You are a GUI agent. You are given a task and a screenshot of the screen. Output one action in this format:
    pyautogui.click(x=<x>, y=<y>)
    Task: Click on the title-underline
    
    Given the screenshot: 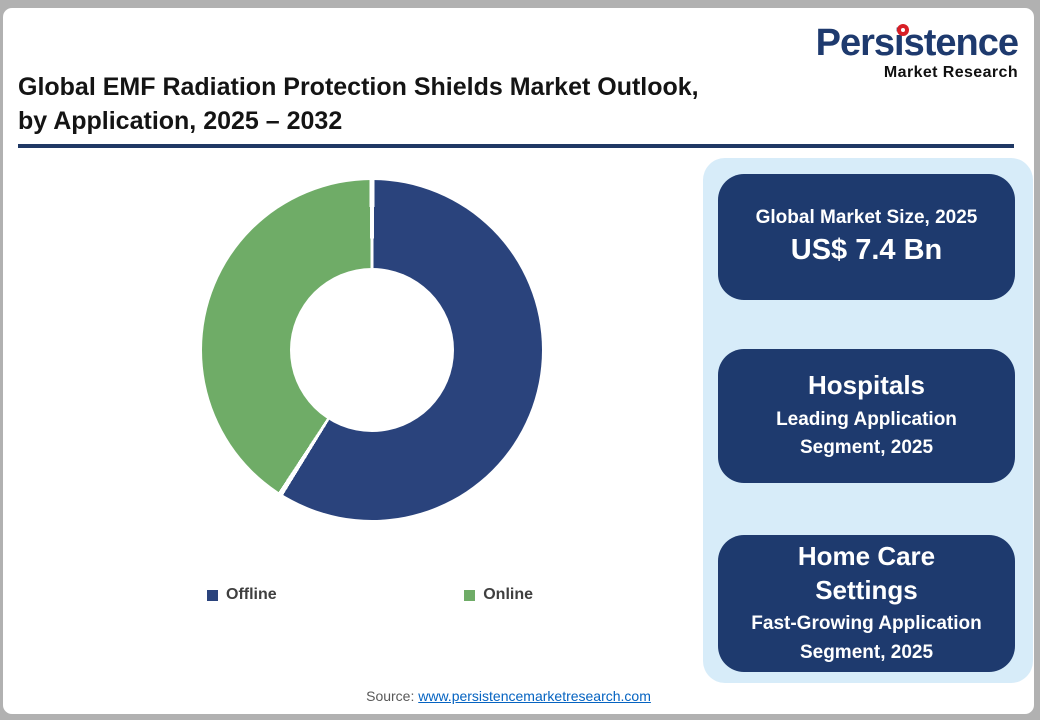 What is the action you would take?
    pyautogui.click(x=516, y=146)
    